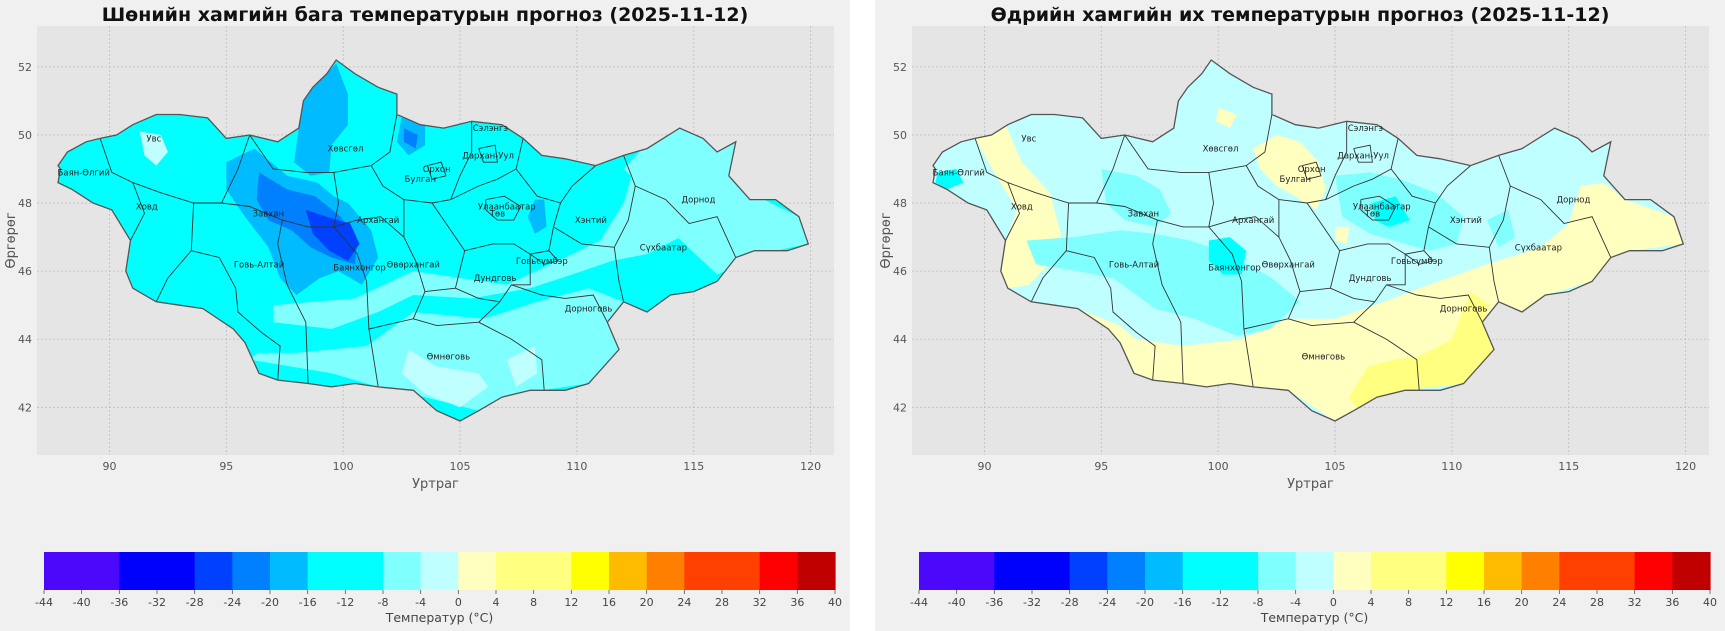 The height and width of the screenshot is (631, 1725). I want to click on colorbar-tick-label: 8, so click(1408, 602).